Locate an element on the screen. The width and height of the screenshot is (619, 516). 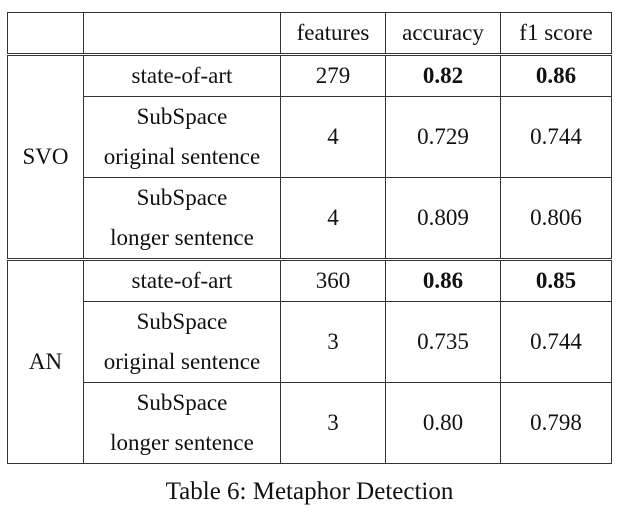
accuracy-cell: 0.735 is located at coordinates (443, 342).